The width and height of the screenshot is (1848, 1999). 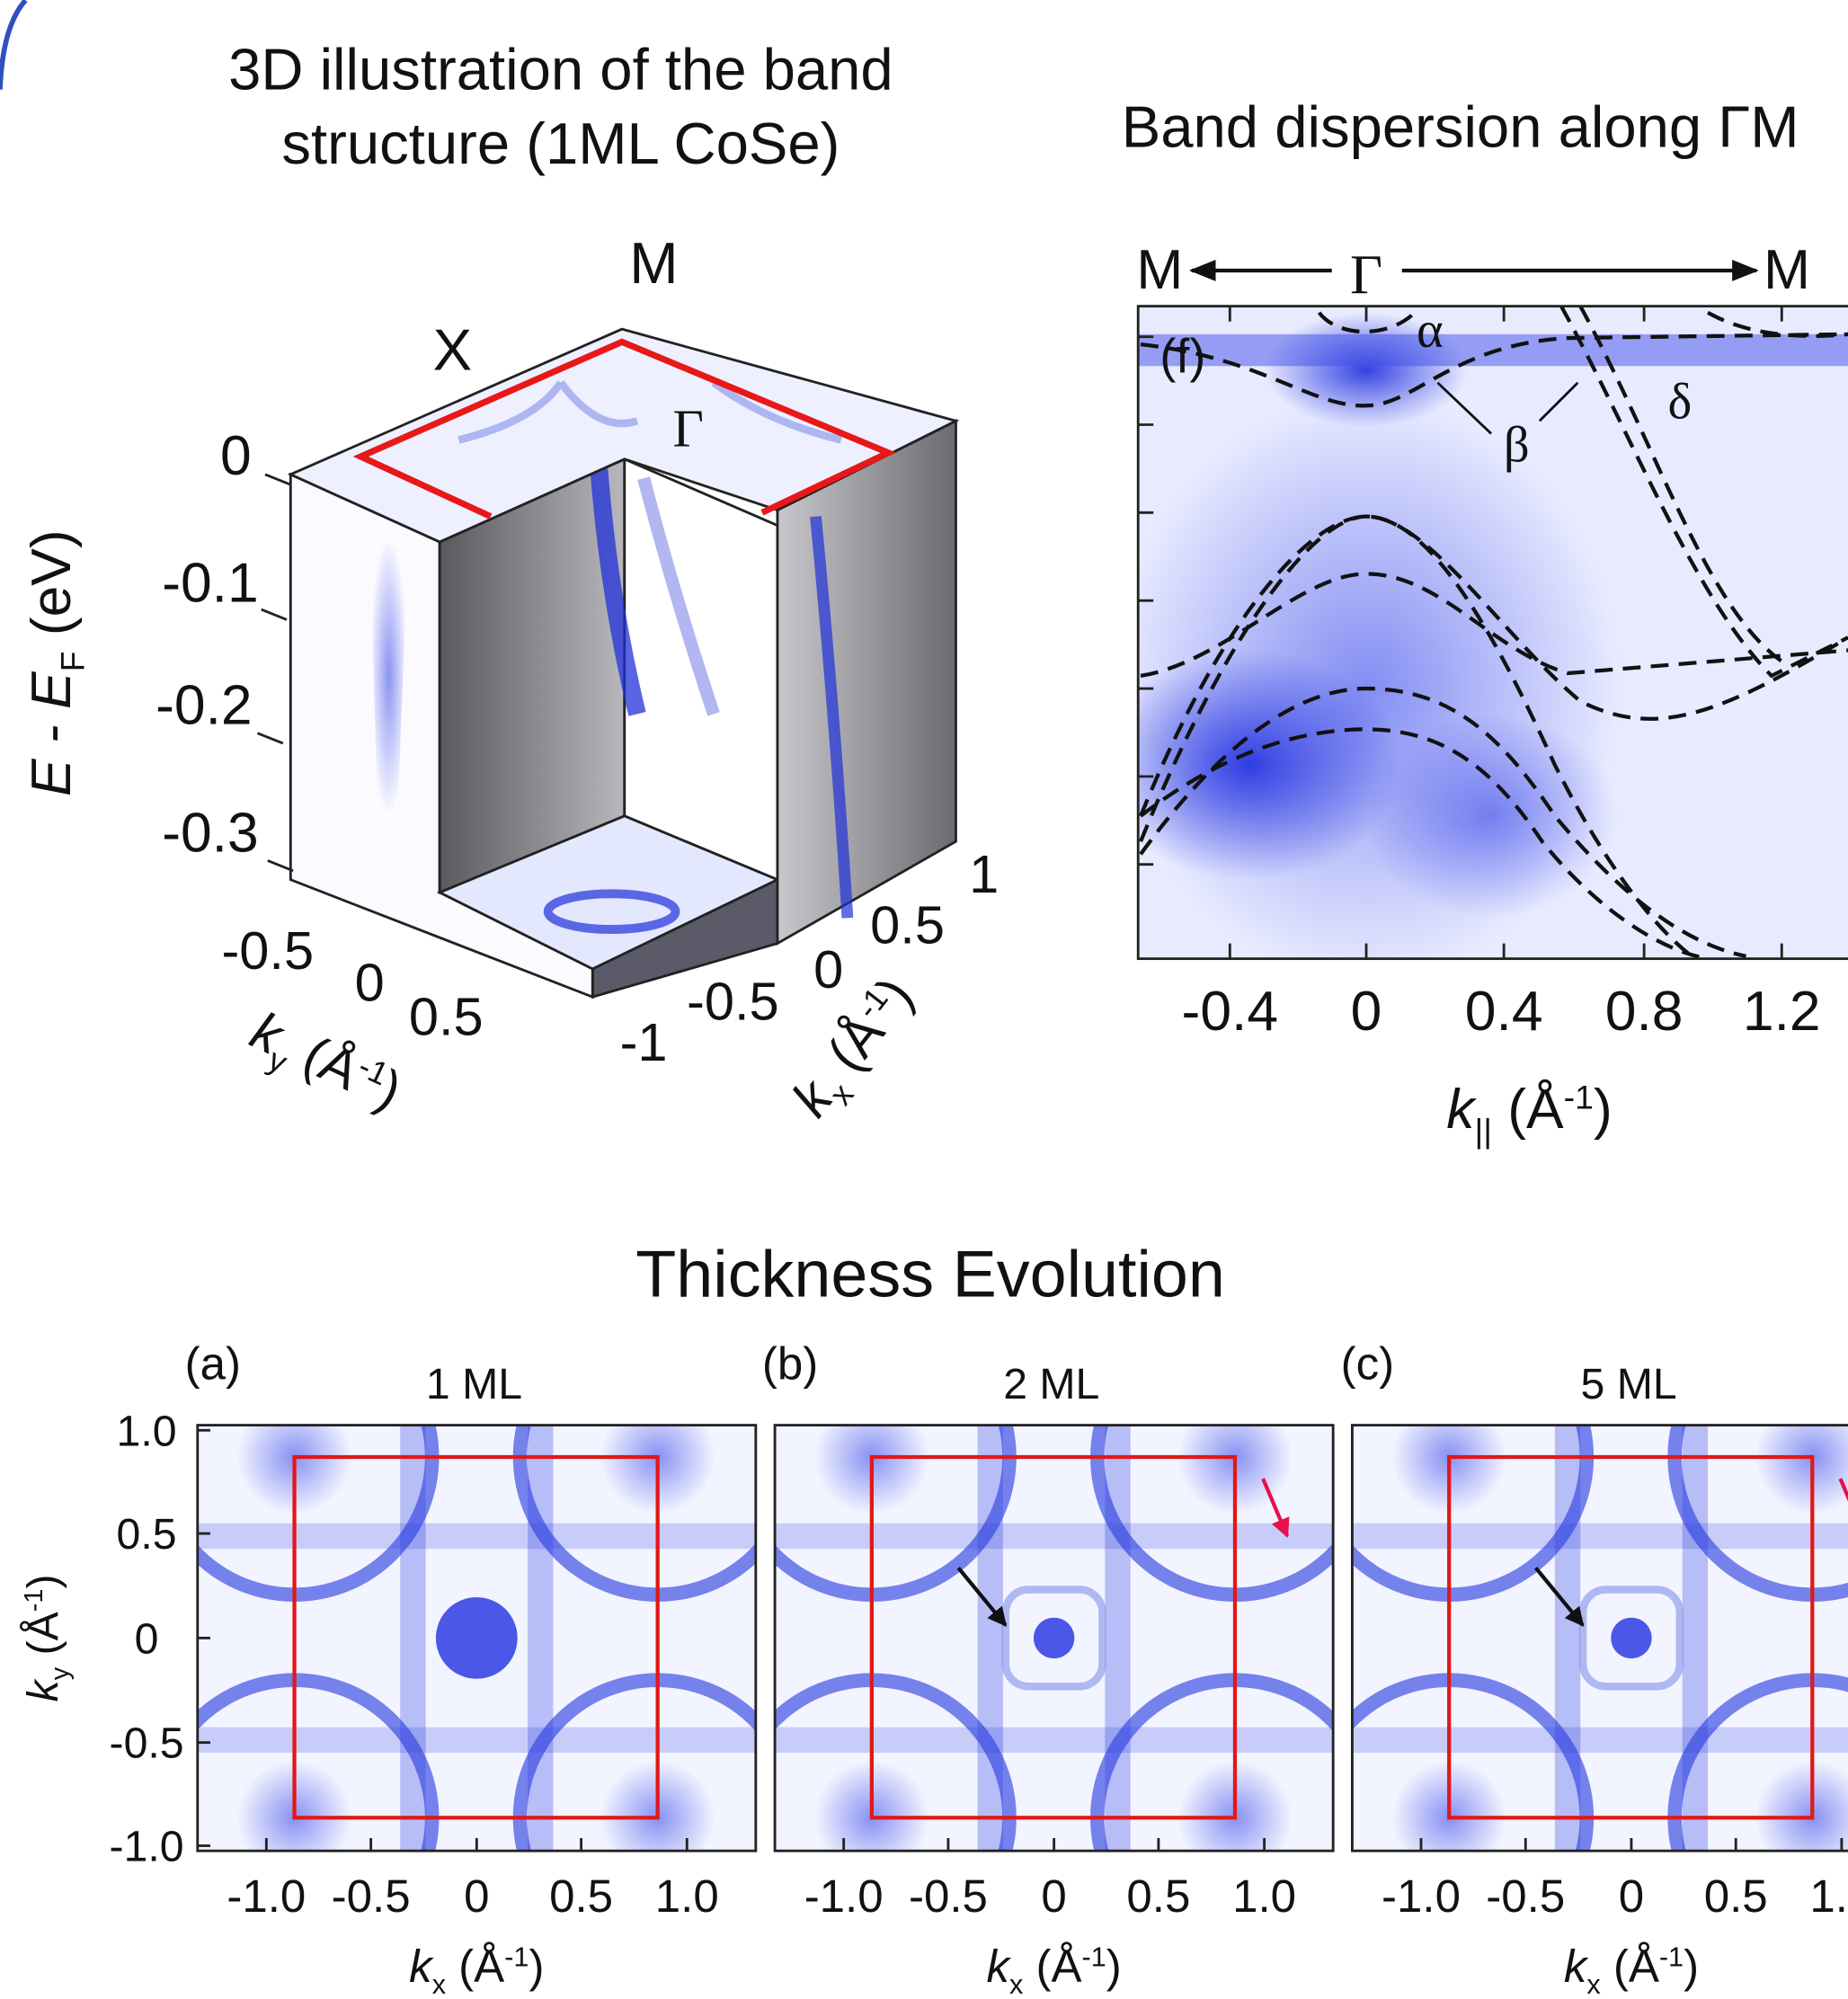 I want to click on gamma-ring, so click(x=1053, y=1638).